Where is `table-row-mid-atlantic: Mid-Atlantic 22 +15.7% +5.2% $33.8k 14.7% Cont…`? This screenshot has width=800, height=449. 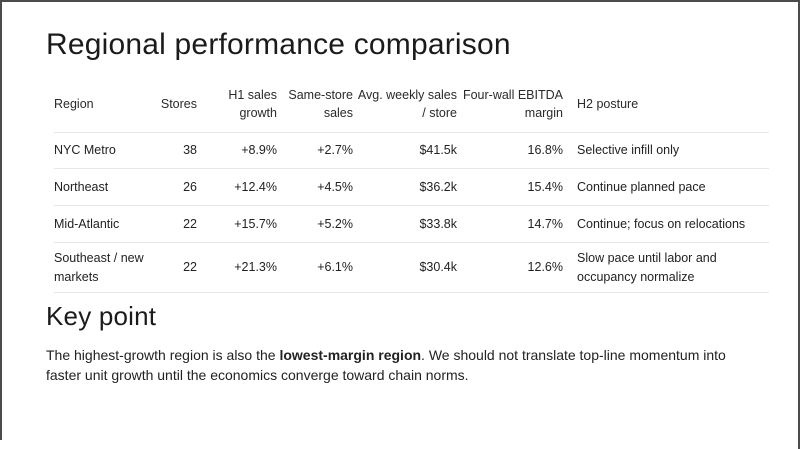
table-row-mid-atlantic: Mid-Atlantic 22 +15.7% +5.2% $33.8k 14.7% Cont… is located at coordinates (411, 224).